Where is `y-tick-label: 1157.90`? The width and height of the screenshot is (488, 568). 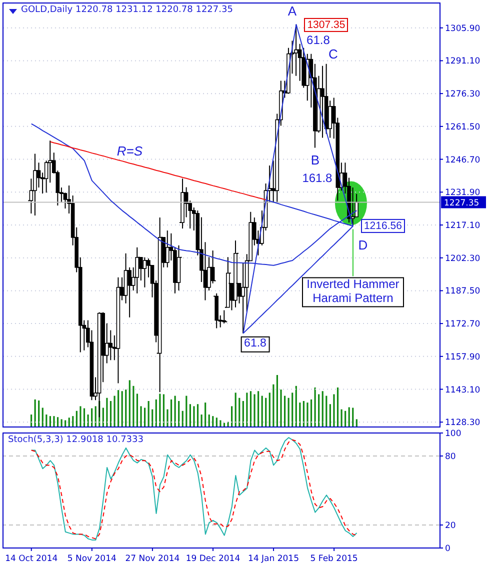
y-tick-label: 1157.90 is located at coordinates (462, 357).